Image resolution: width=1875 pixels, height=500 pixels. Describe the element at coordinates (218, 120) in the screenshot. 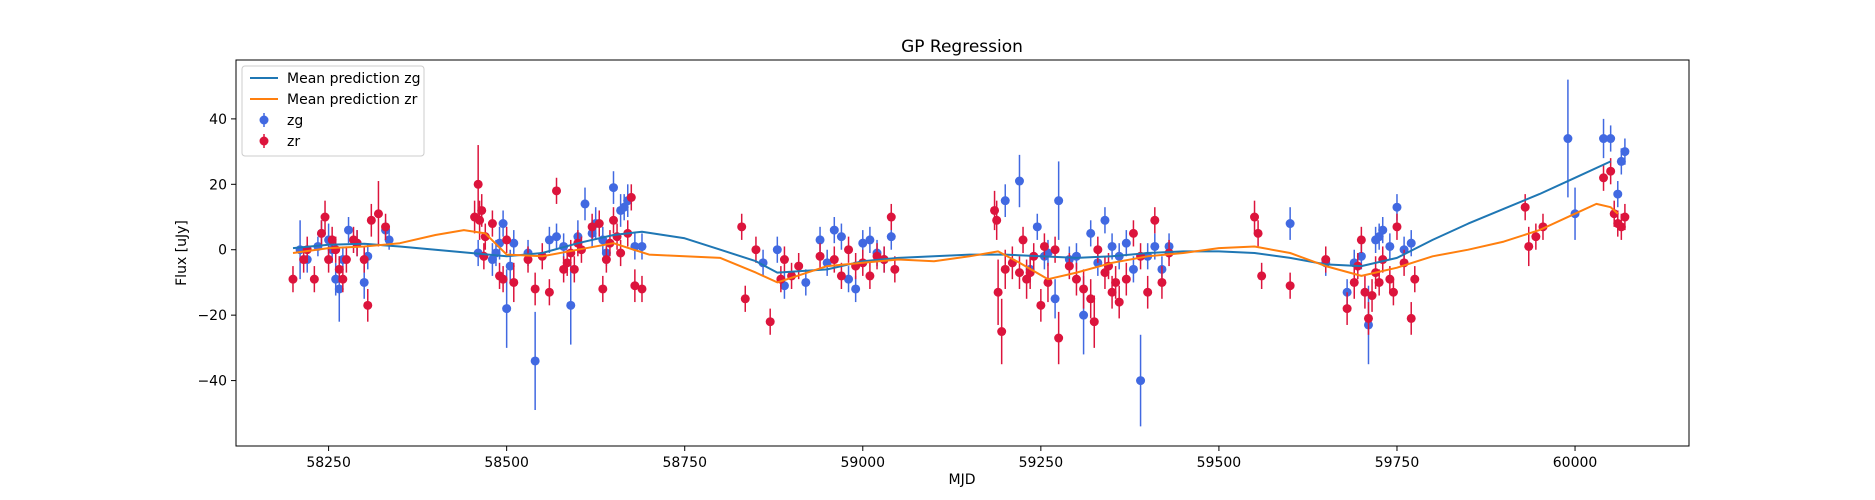

I see `y-tick-label: 40` at that location.